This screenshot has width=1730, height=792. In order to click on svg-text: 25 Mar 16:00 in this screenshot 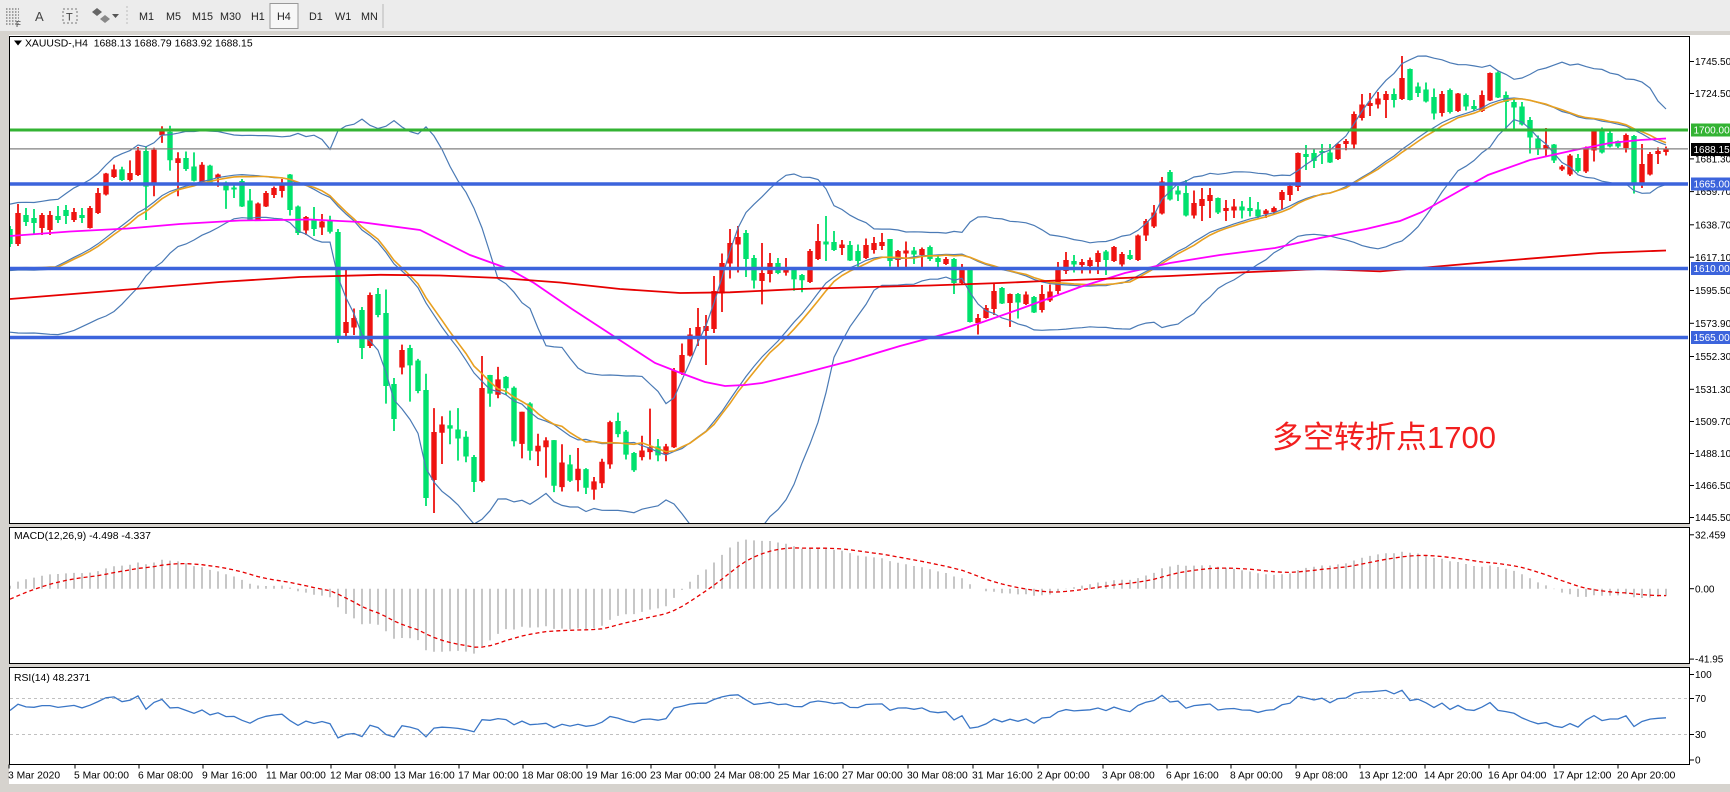, I will do `click(808, 776)`.